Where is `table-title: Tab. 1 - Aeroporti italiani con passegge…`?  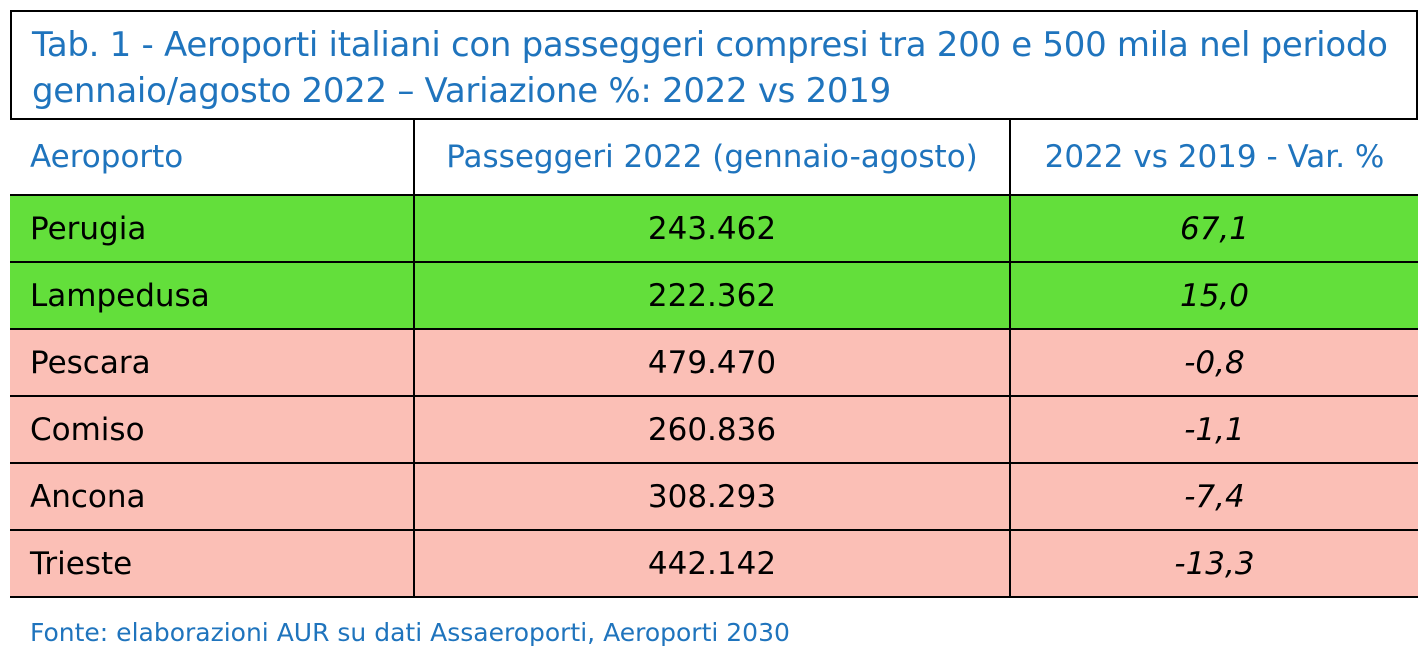 table-title: Tab. 1 - Aeroporti italiani con passegge… is located at coordinates (710, 68).